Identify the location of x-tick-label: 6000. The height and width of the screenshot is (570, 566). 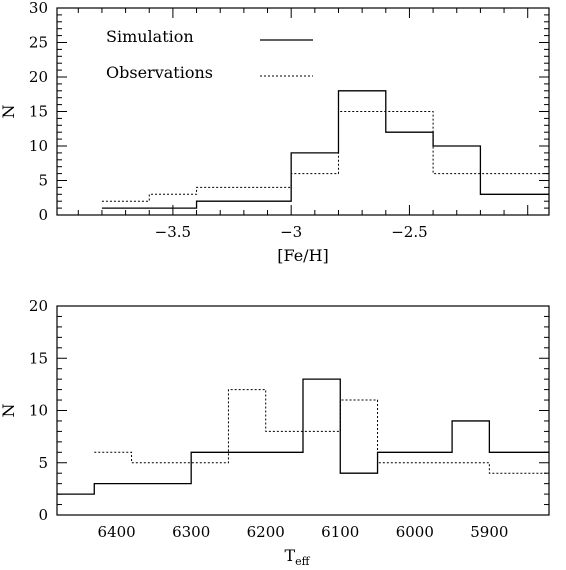
(415, 532).